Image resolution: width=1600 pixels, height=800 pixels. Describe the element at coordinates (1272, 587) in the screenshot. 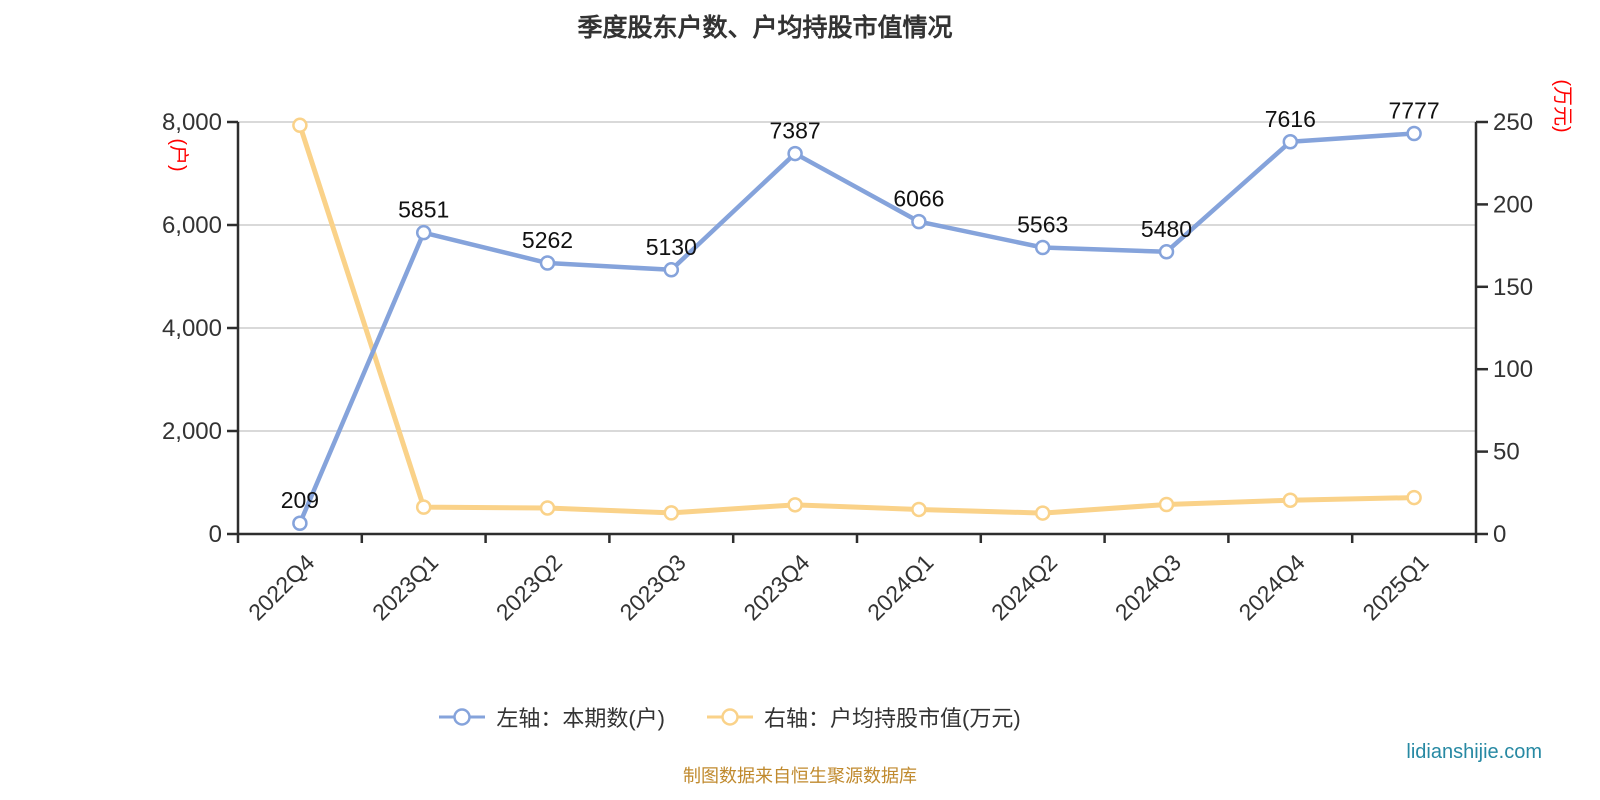

I see `x-axis-label: 2024Q4` at that location.